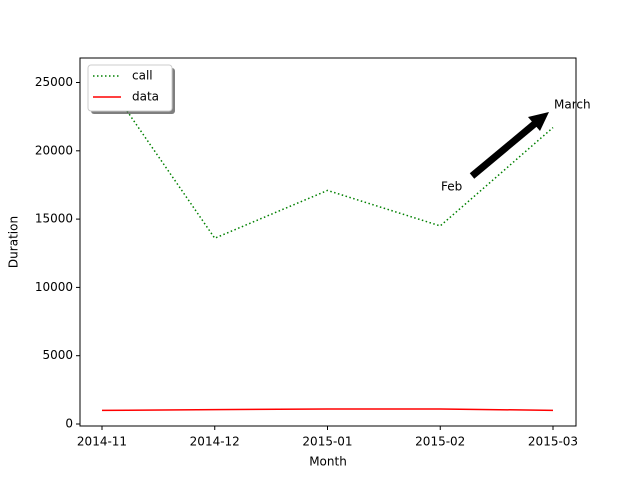 The width and height of the screenshot is (640, 480). Describe the element at coordinates (57, 355) in the screenshot. I see `y-tick-label: 5000` at that location.